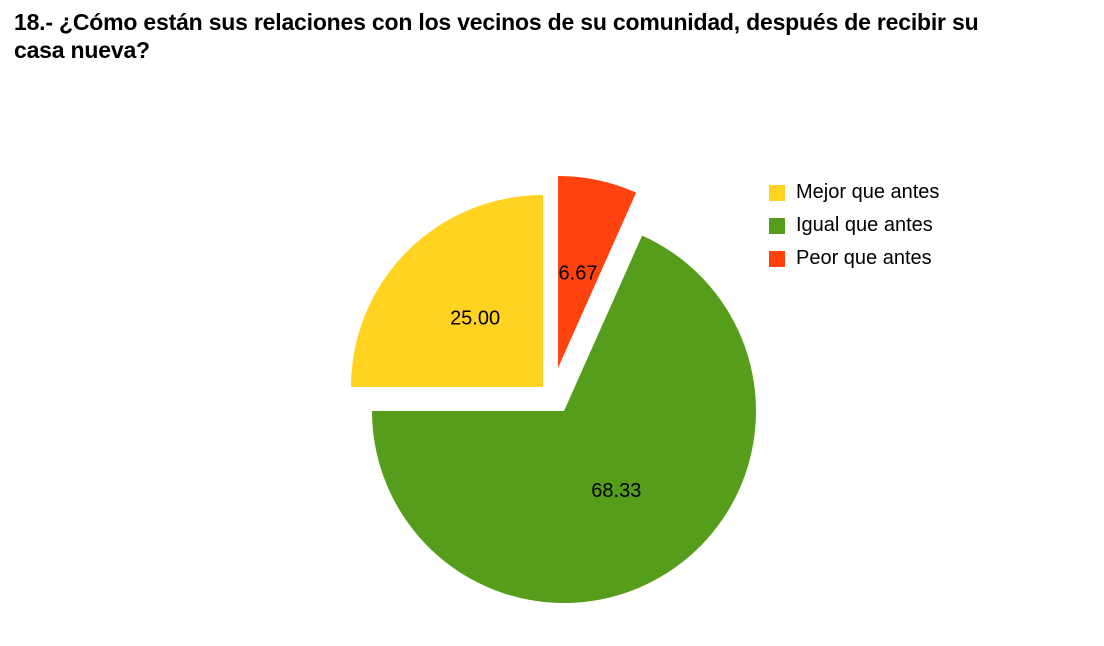 This screenshot has height=646, width=1104. What do you see at coordinates (864, 258) in the screenshot?
I see `legend-label-peor: Peor que antes` at bounding box center [864, 258].